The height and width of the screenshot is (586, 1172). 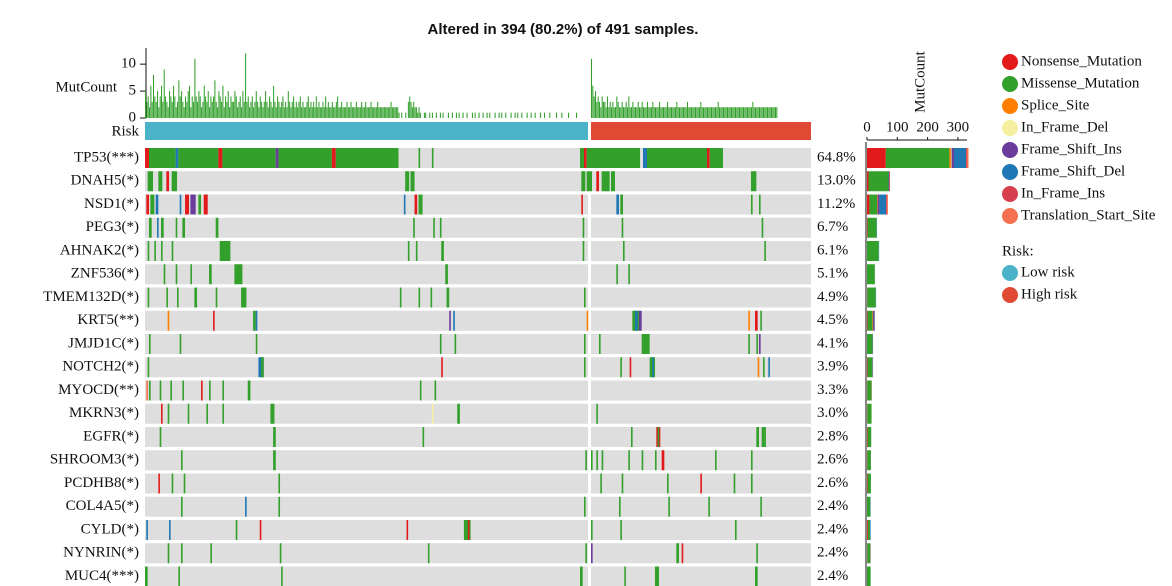 What do you see at coordinates (832, 250) in the screenshot?
I see `gene-percent: 6.1%` at bounding box center [832, 250].